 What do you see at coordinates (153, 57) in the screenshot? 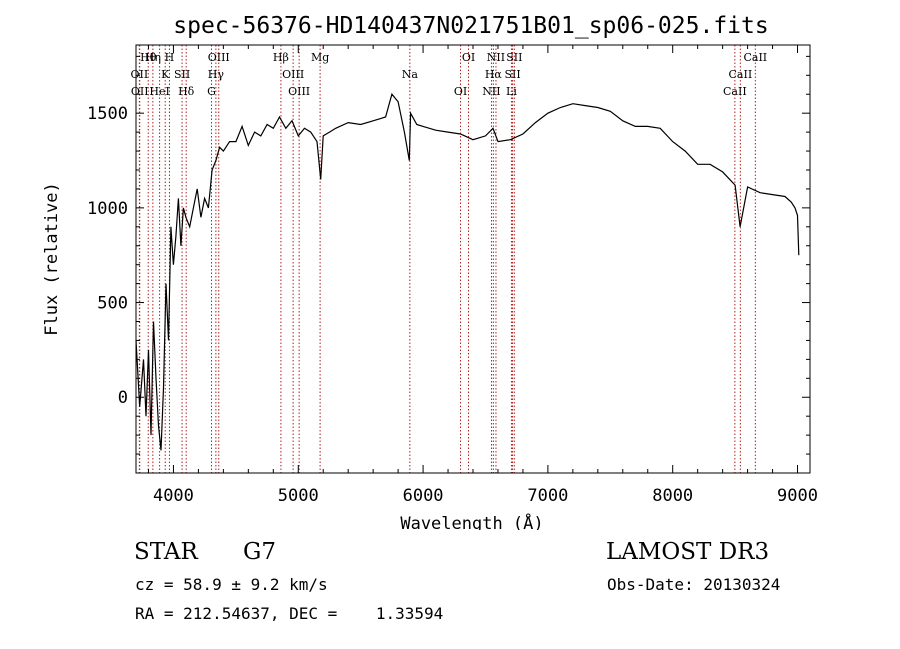
I see `line-marker-label: Hη` at bounding box center [153, 57].